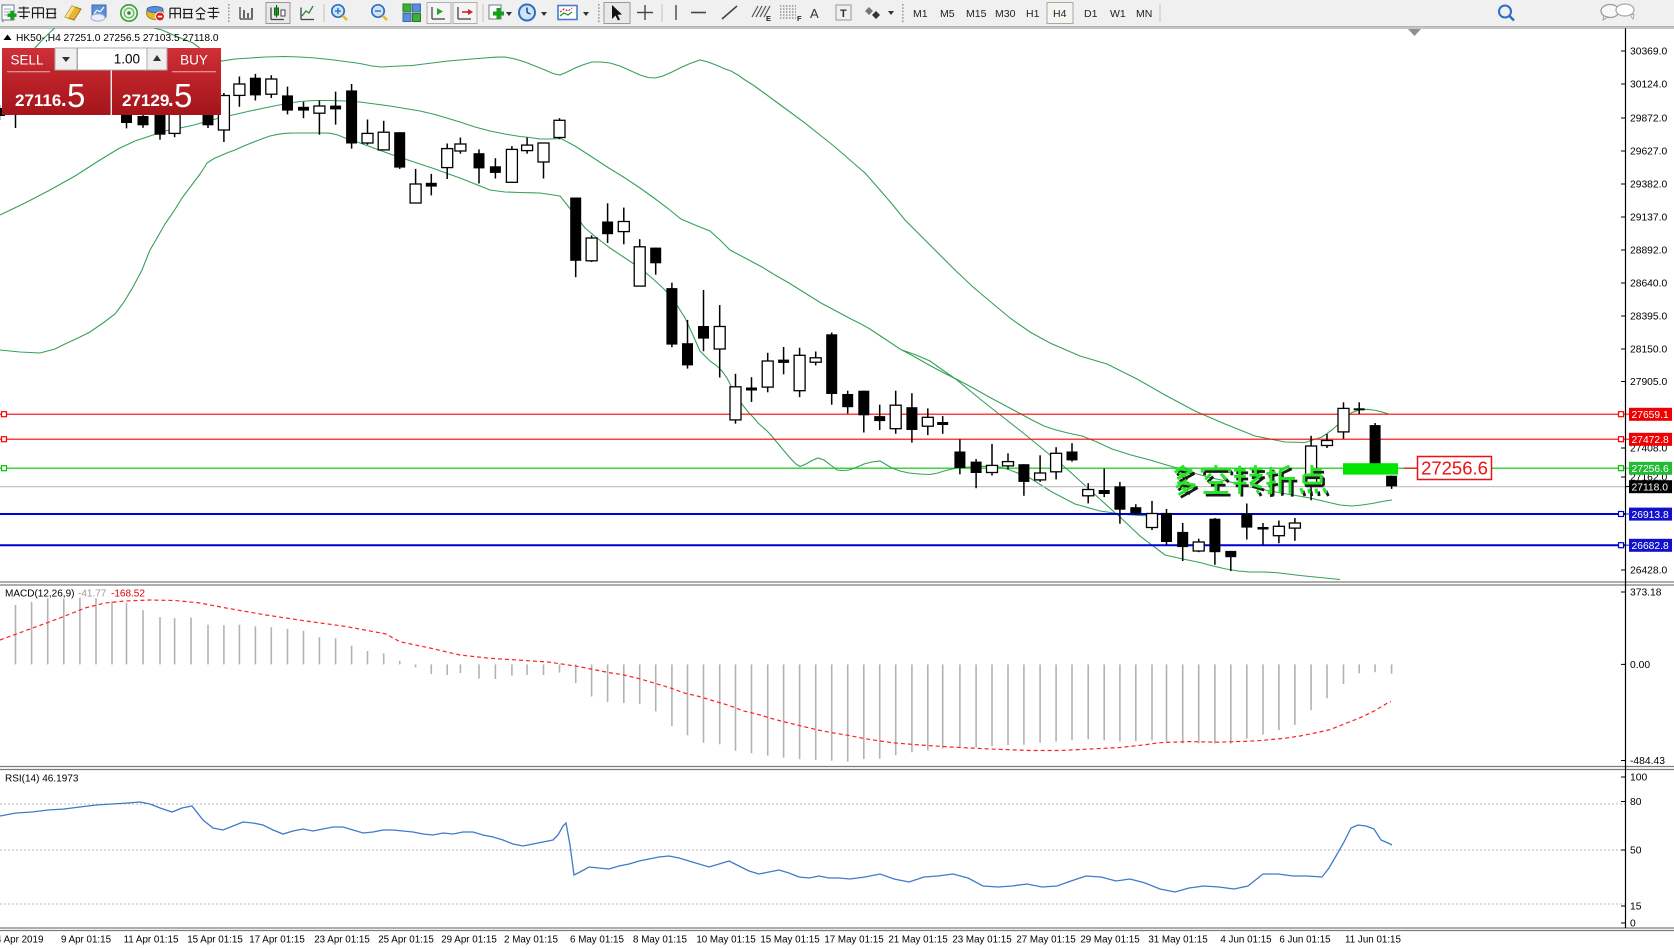 The width and height of the screenshot is (1674, 948). What do you see at coordinates (38, 100) in the screenshot?
I see `svg-text: 27116` at bounding box center [38, 100].